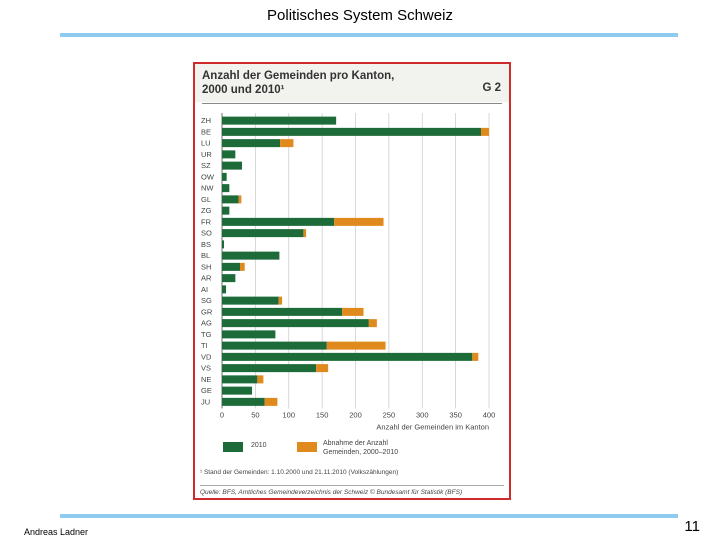 The height and width of the screenshot is (540, 720). I want to click on bar-2010-ZG, so click(226, 210).